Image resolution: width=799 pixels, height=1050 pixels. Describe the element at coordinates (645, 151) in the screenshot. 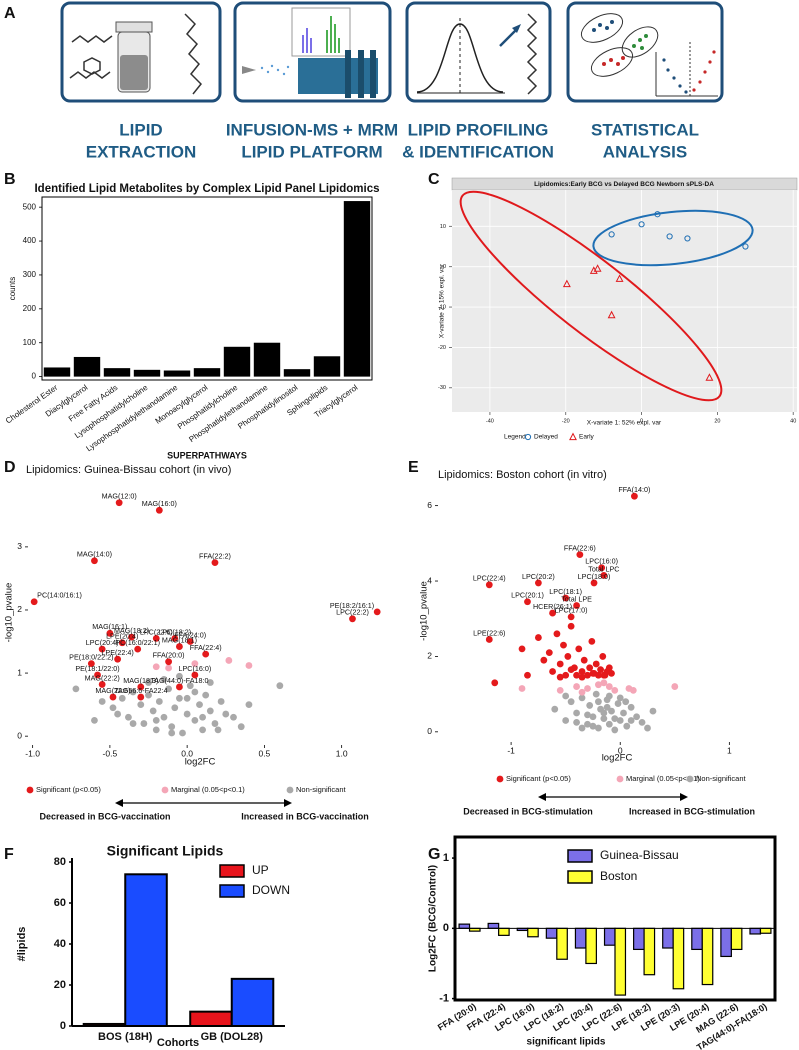

I see `step-label: ANALYSIS` at that location.